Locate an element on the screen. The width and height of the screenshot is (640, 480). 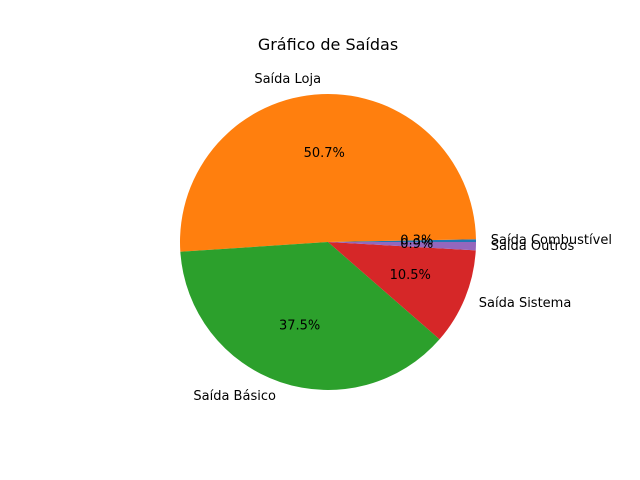
slice-label: Saída Sistema is located at coordinates (525, 303).